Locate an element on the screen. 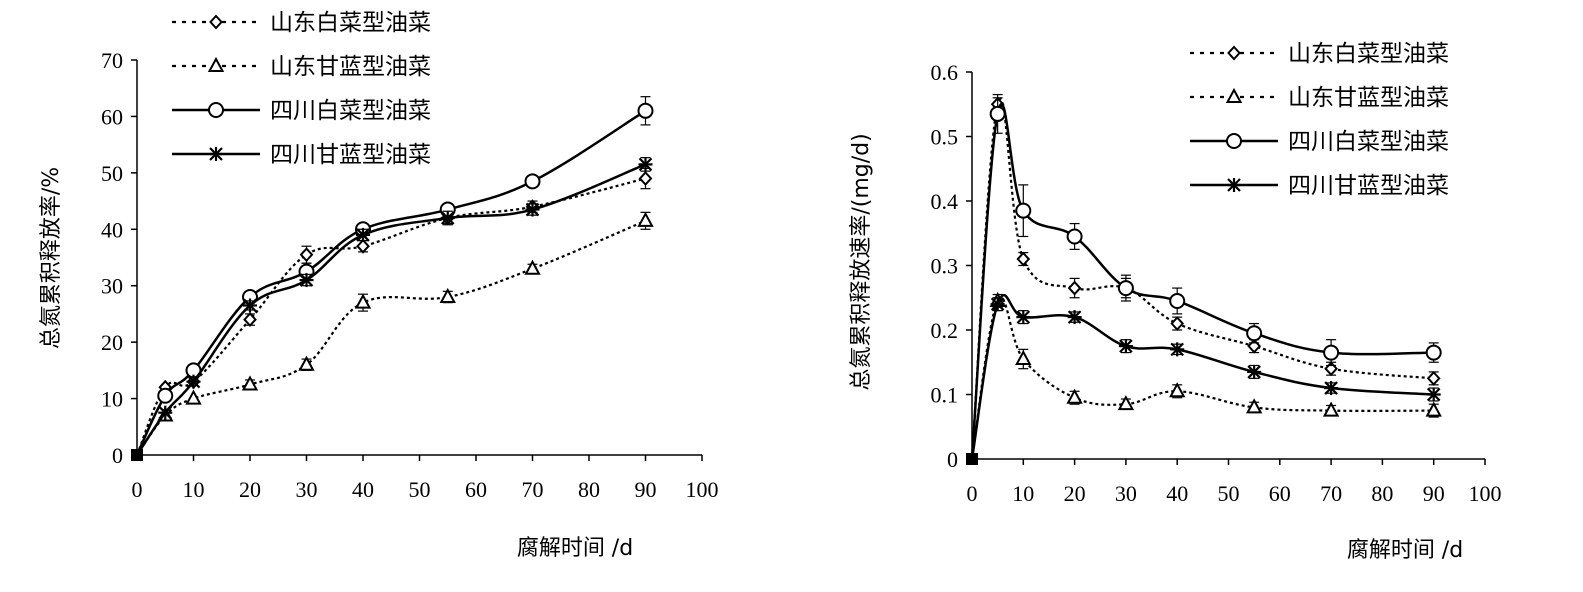 This screenshot has height=592, width=1583. legend-label: 四川甘蓝型油菜 is located at coordinates (350, 155).